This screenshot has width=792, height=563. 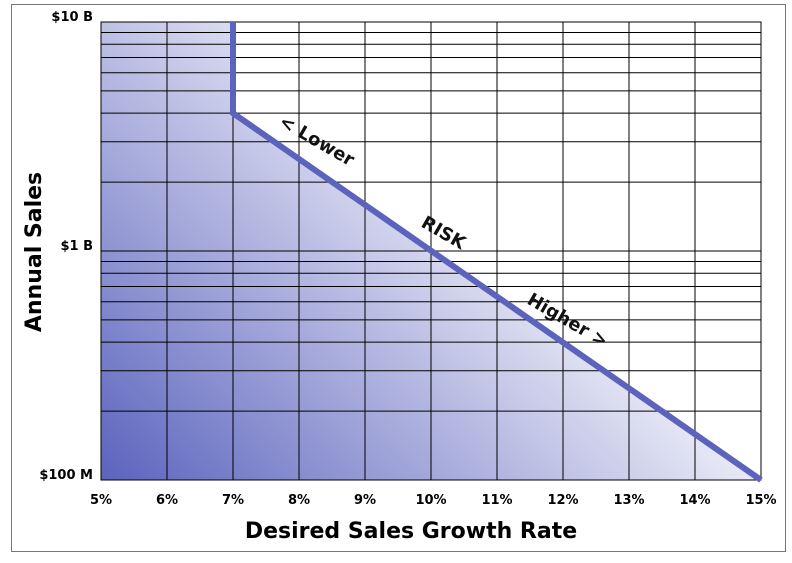 I want to click on x-tick-label: 5%, so click(x=101, y=500).